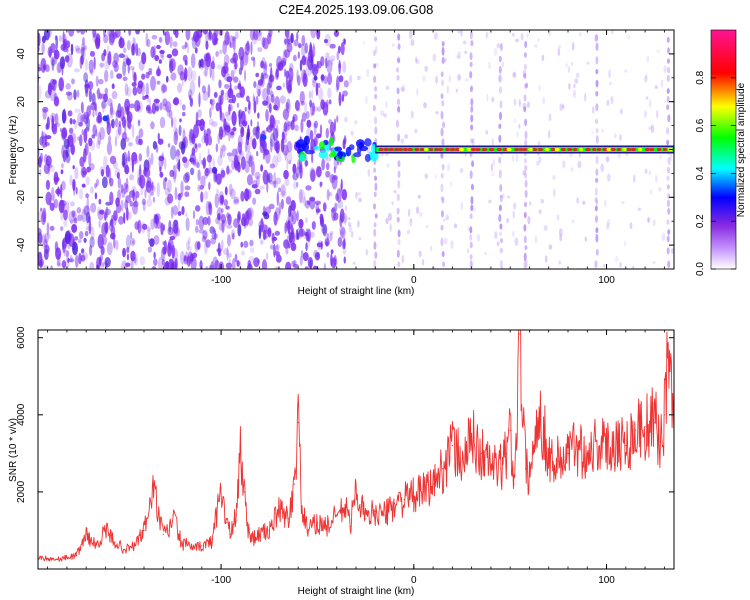 The height and width of the screenshot is (600, 750). Describe the element at coordinates (700, 125) in the screenshot. I see `colorbar-tick-label: 0.6` at that location.